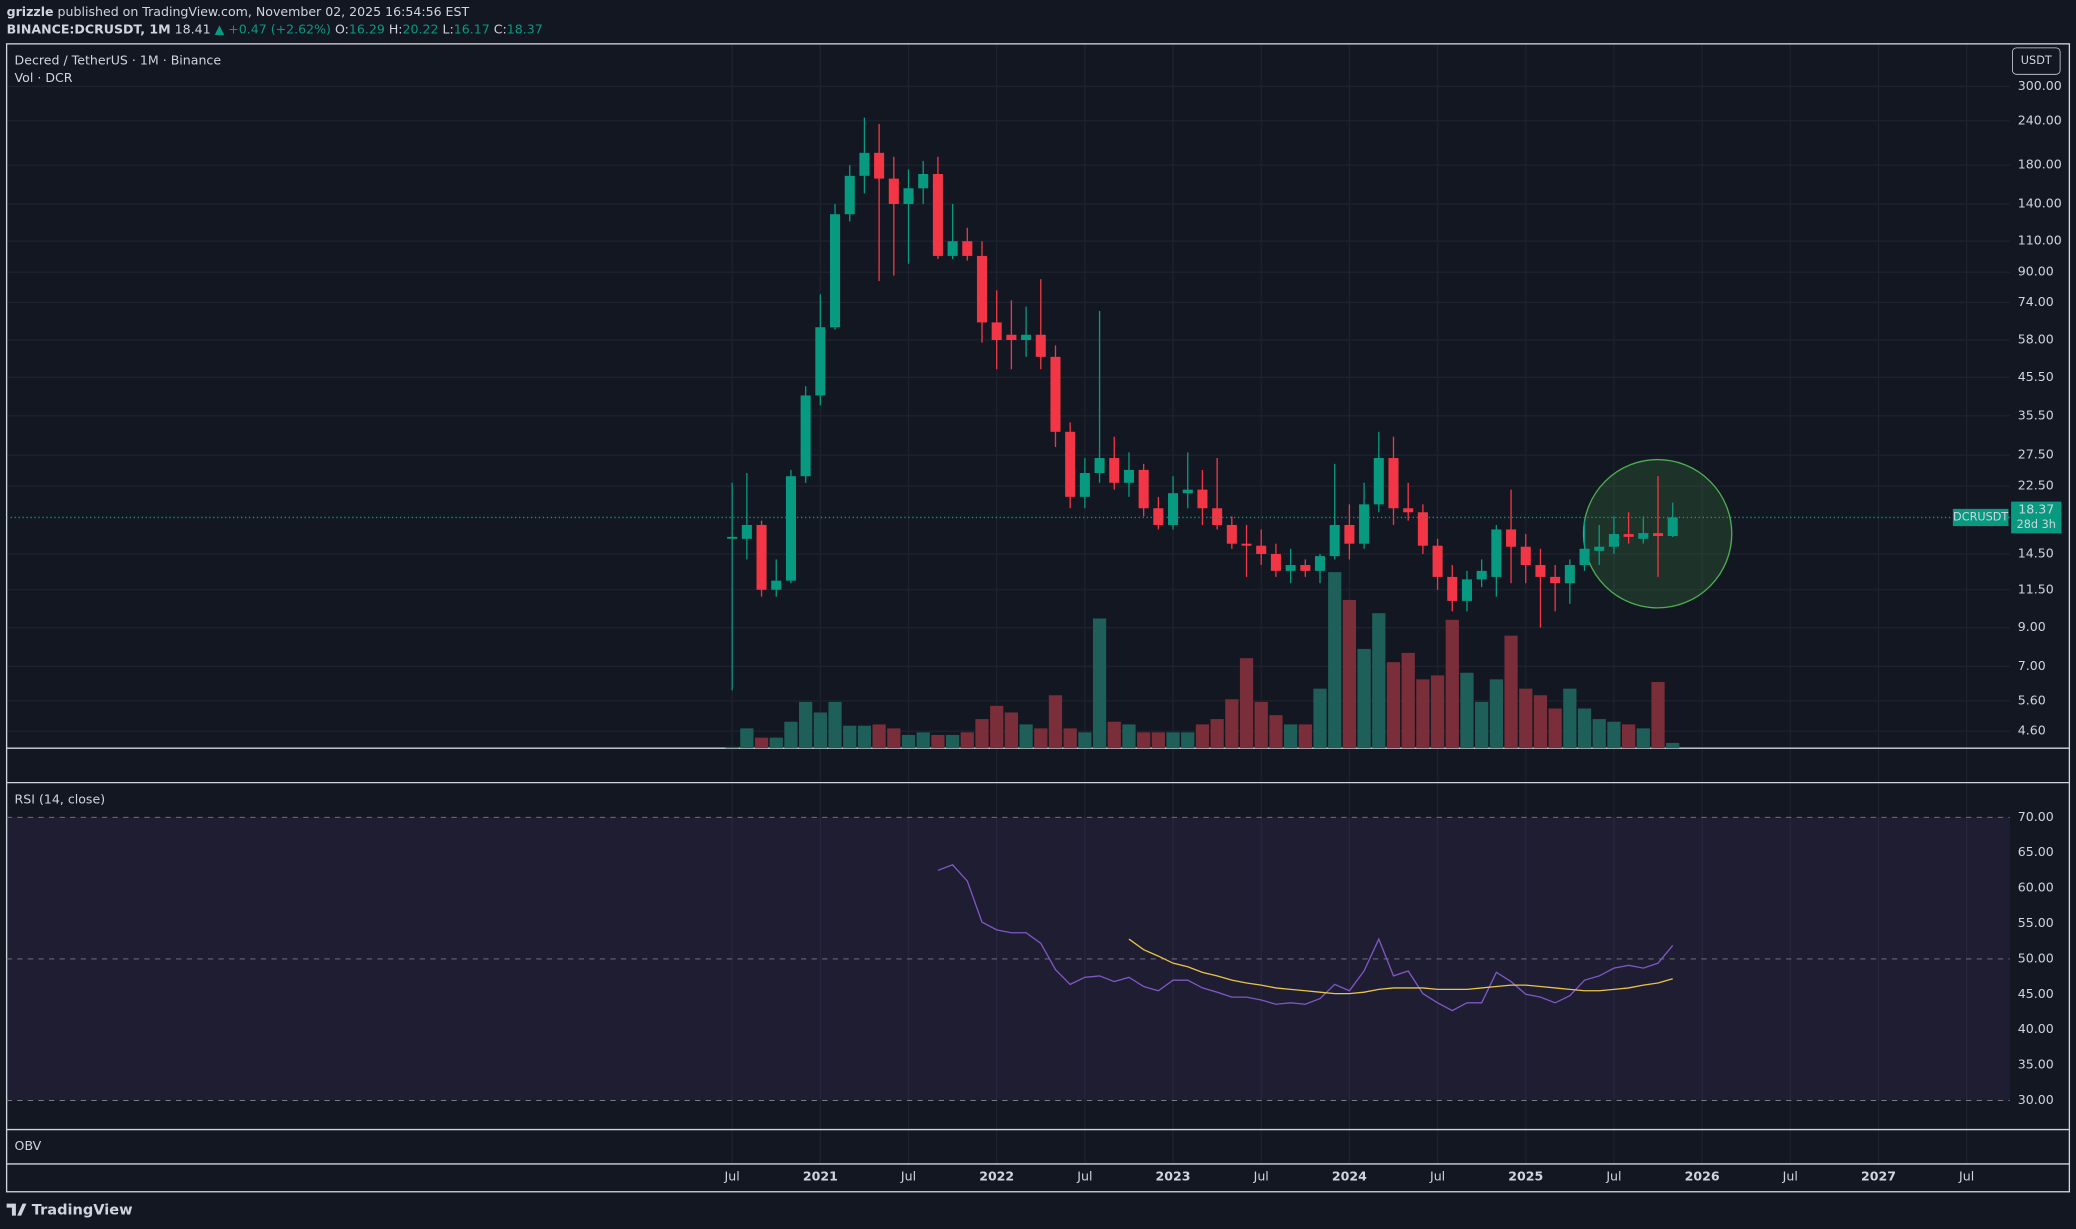  I want to click on y-tick-label: 110.00, so click(2040, 240).